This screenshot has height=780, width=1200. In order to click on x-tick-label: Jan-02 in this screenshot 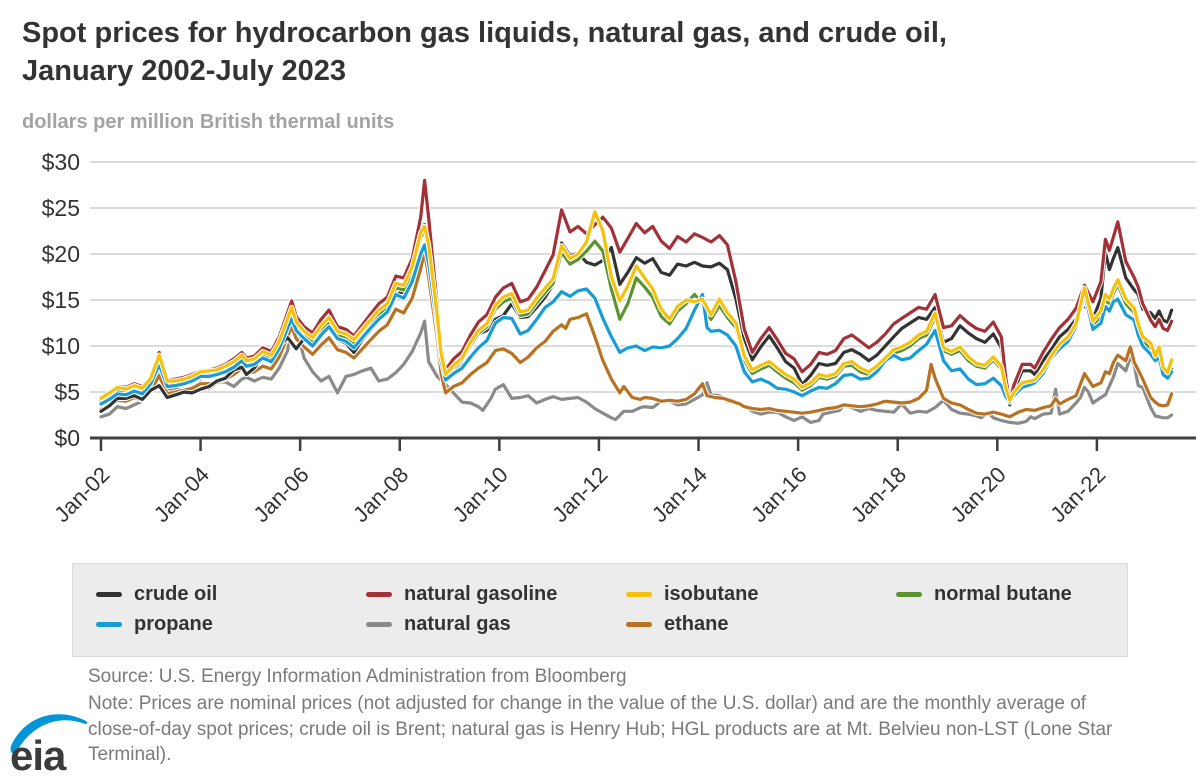, I will do `click(81, 494)`.